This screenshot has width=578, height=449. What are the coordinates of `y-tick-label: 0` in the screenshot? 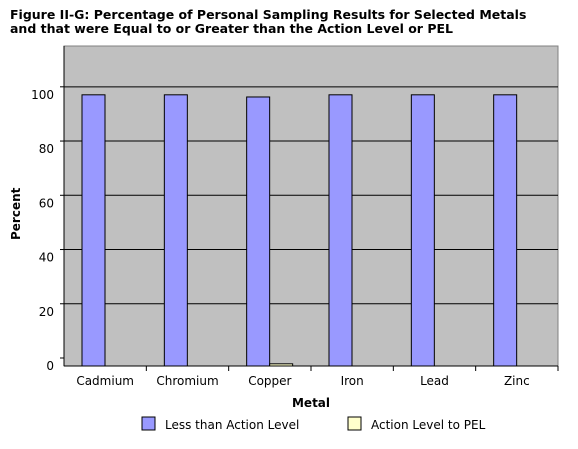 It's located at (50, 366).